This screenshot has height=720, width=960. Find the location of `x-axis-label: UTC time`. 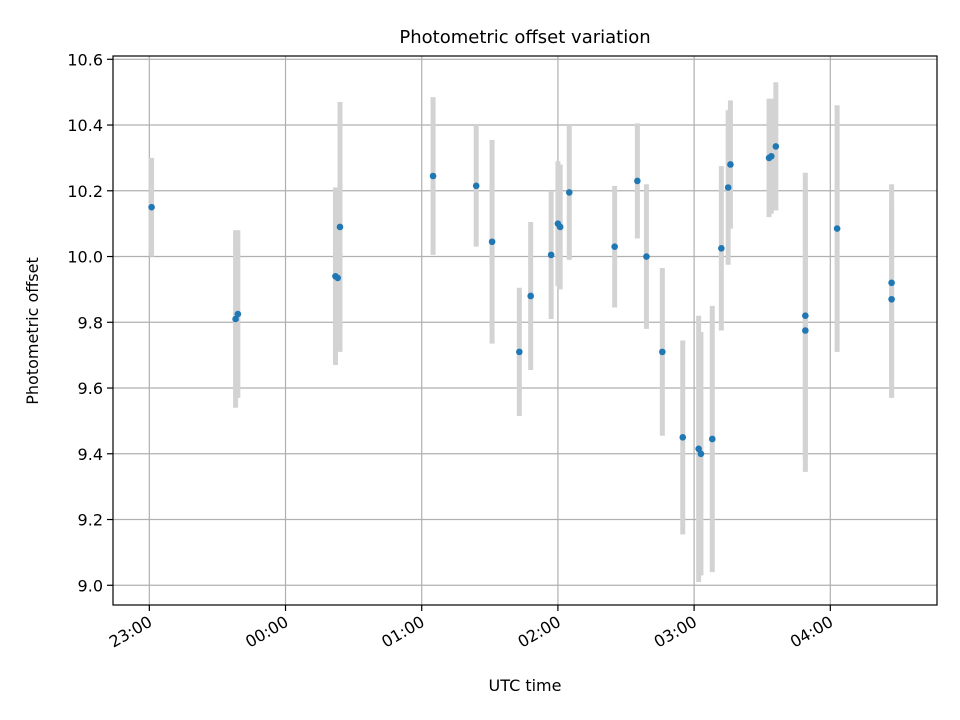

x-axis-label: UTC time is located at coordinates (525, 685).